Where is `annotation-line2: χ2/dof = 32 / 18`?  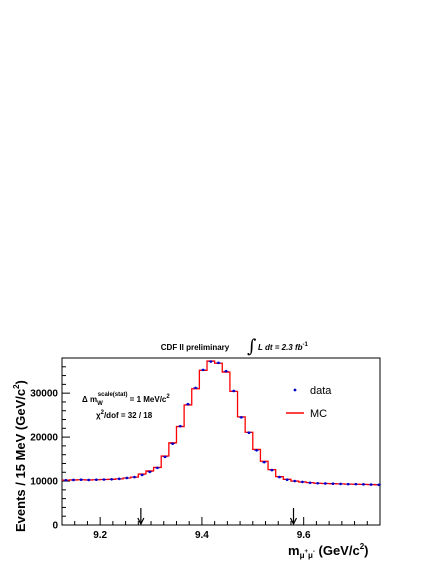
annotation-line2: χ2/dof = 32 / 18 is located at coordinates (124, 415).